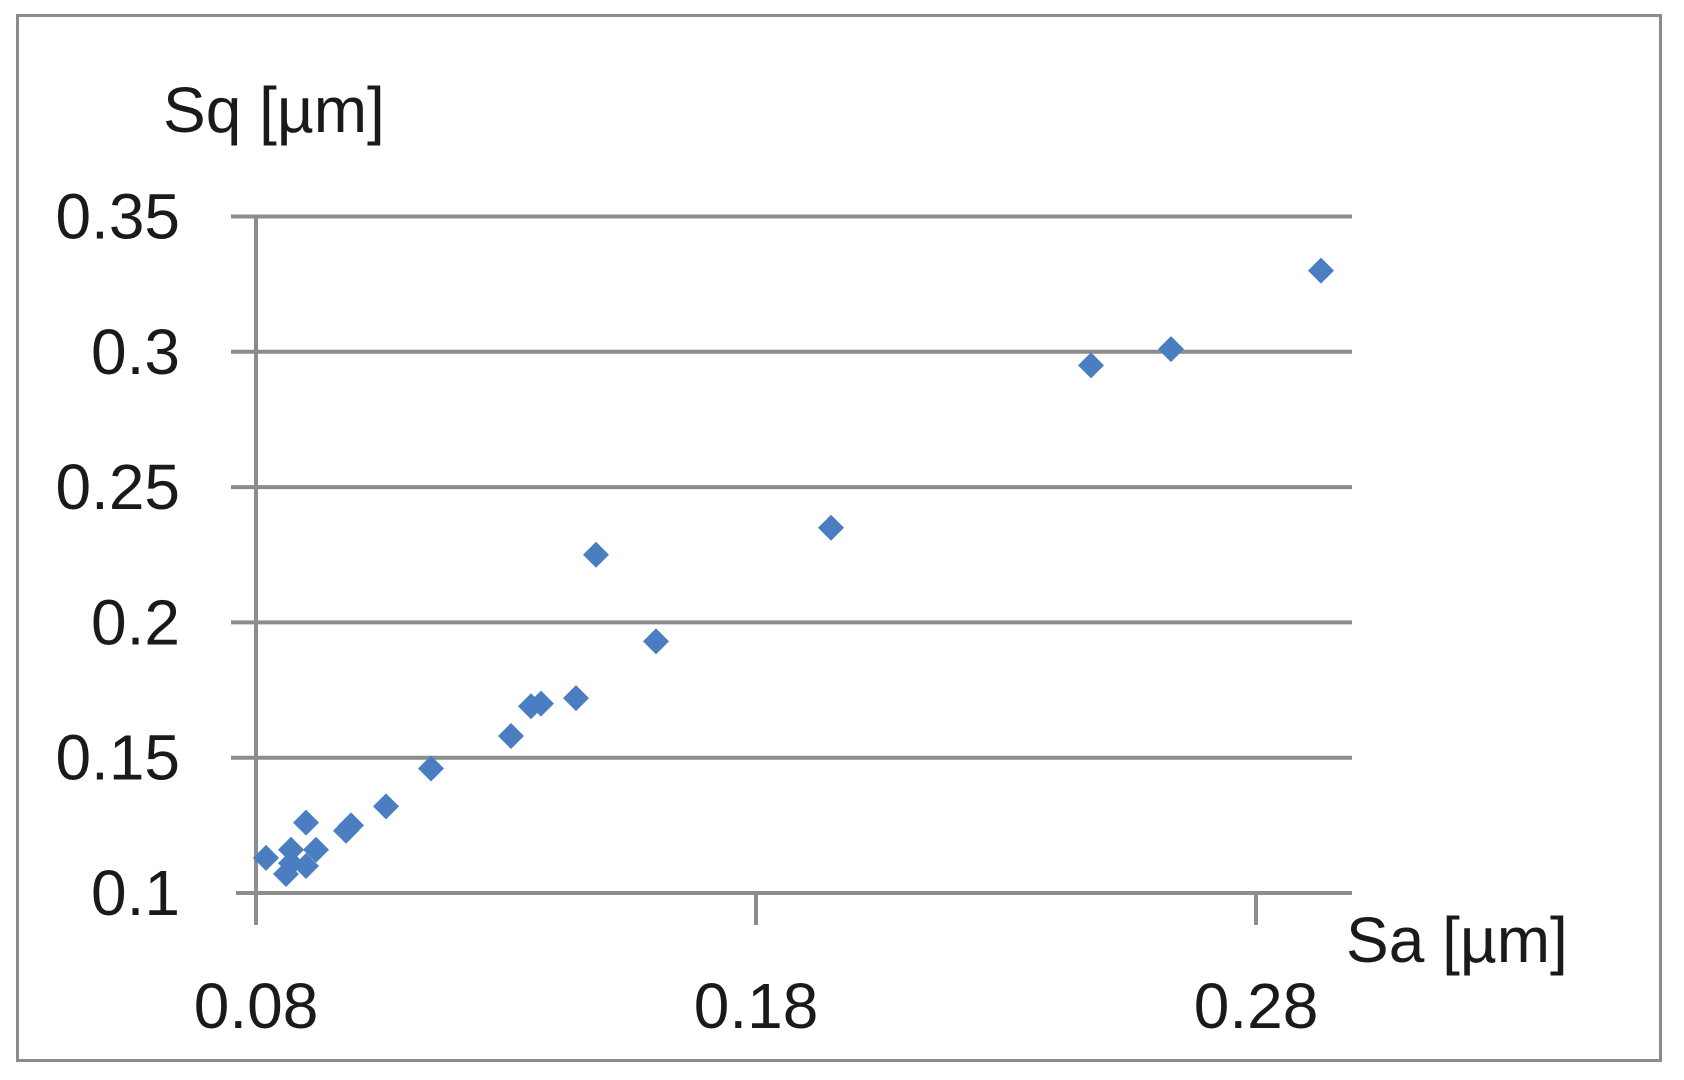 This screenshot has height=1080, width=1684. Describe the element at coordinates (117, 758) in the screenshot. I see `y-tick-label: 0.15` at that location.